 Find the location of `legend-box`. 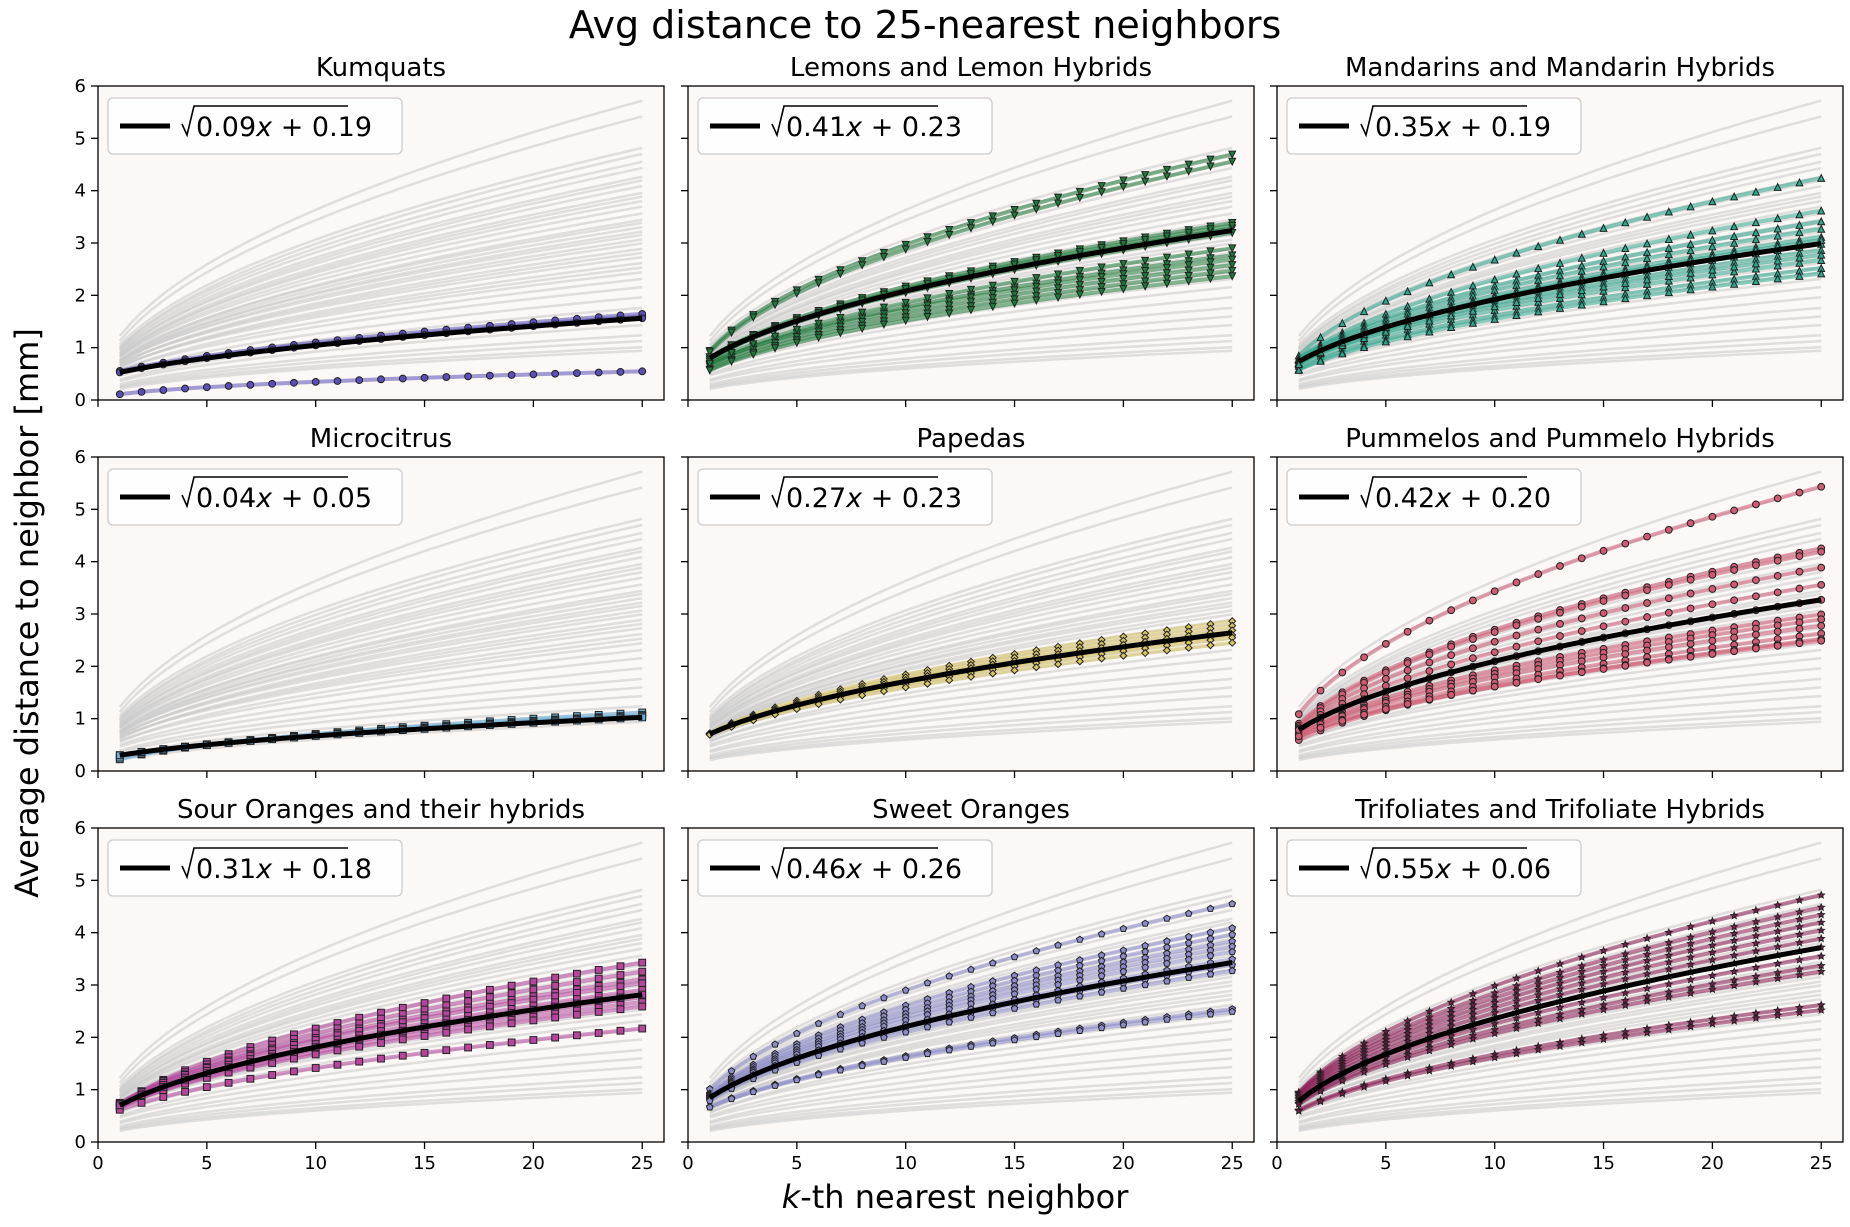

legend-box is located at coordinates (845, 497).